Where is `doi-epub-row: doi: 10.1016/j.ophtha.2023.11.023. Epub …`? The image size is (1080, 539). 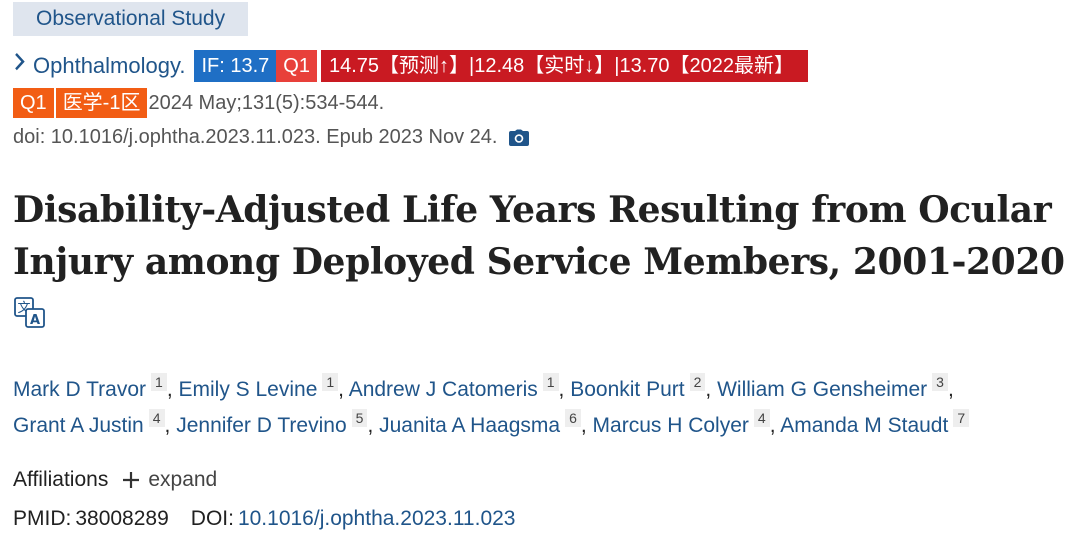 doi-epub-row: doi: 10.1016/j.ophtha.2023.11.023. Epub … is located at coordinates (271, 137).